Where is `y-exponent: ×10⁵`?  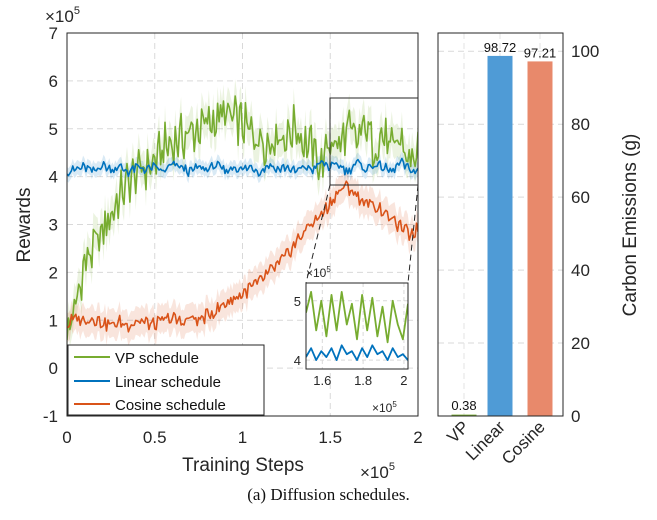 y-exponent: ×10⁵ is located at coordinates (62, 15).